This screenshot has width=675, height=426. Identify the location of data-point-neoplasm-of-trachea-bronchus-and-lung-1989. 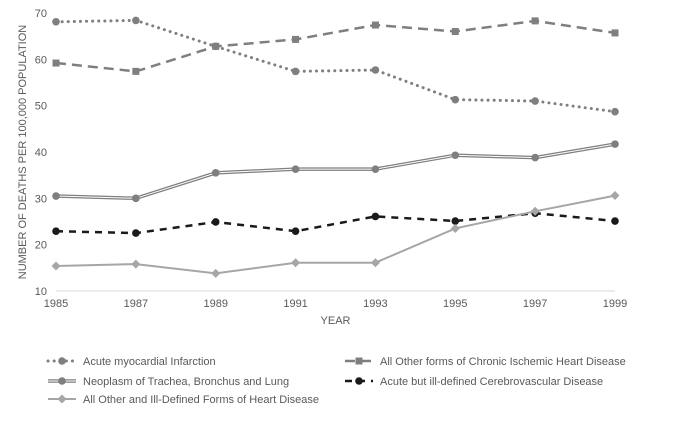
(215, 173).